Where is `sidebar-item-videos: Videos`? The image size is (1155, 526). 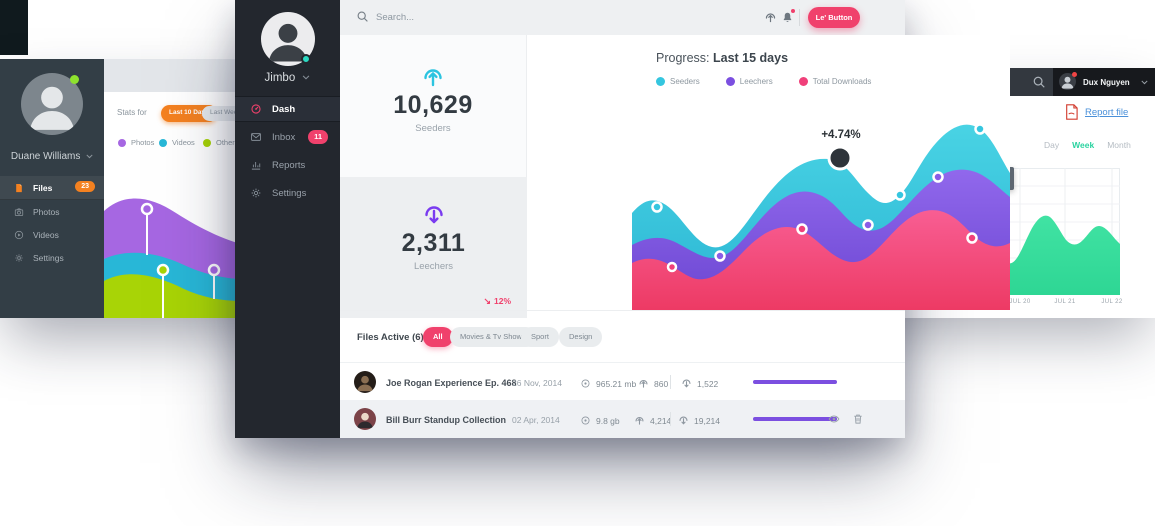 sidebar-item-videos: Videos is located at coordinates (52, 235).